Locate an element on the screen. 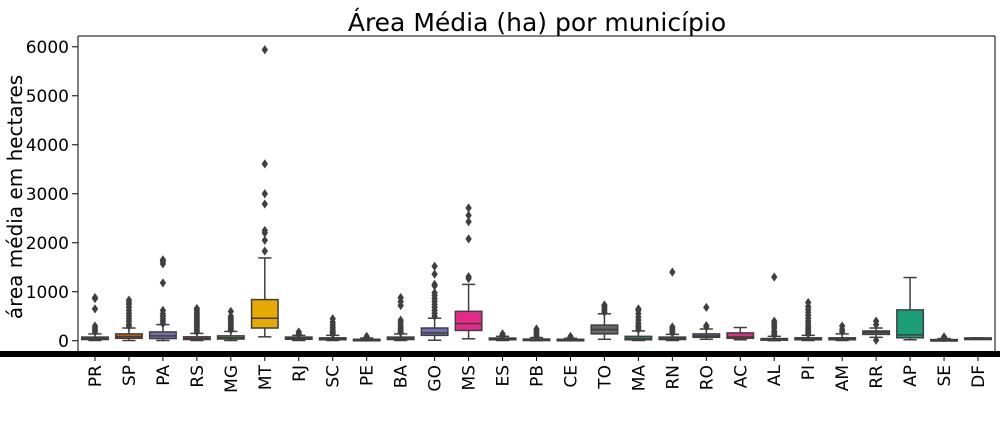 Image resolution: width=1000 pixels, height=424 pixels. x-tick-label: RO is located at coordinates (707, 377).